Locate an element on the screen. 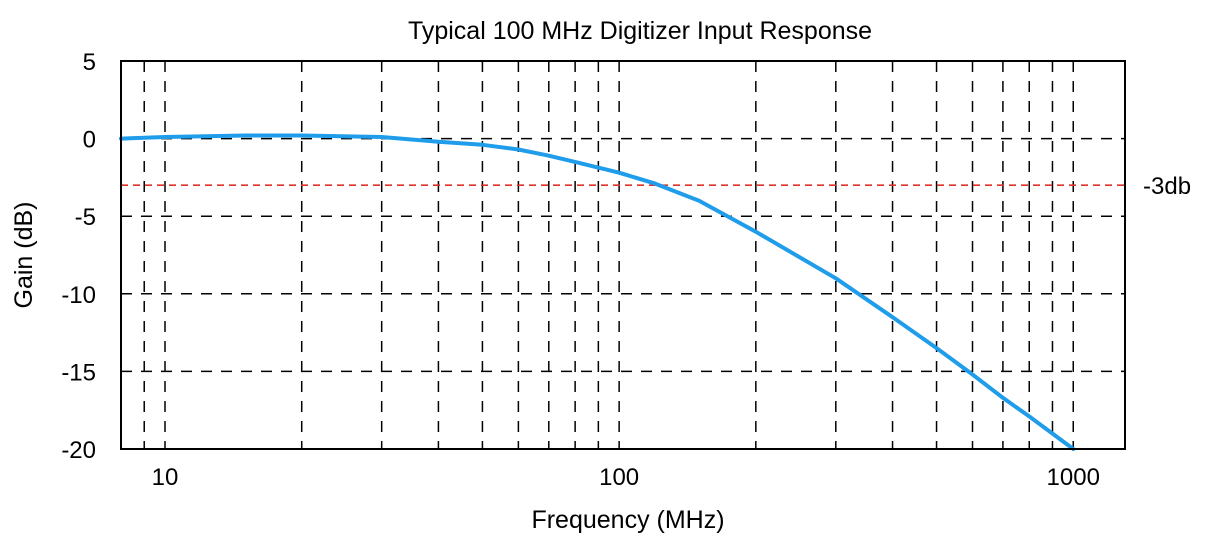  y-tick-label: -10 is located at coordinates (78, 295).